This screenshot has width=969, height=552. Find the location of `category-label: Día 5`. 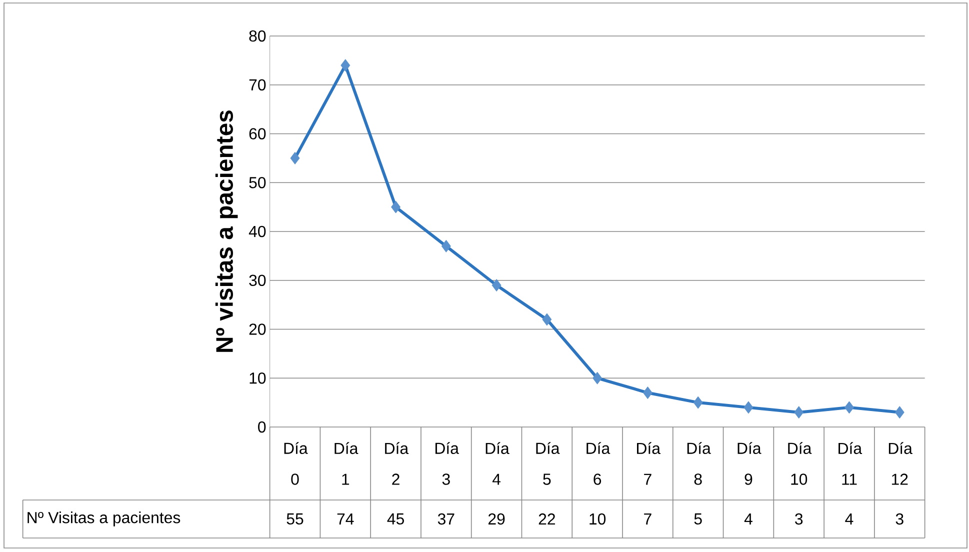

category-label: Día 5 is located at coordinates (548, 463).